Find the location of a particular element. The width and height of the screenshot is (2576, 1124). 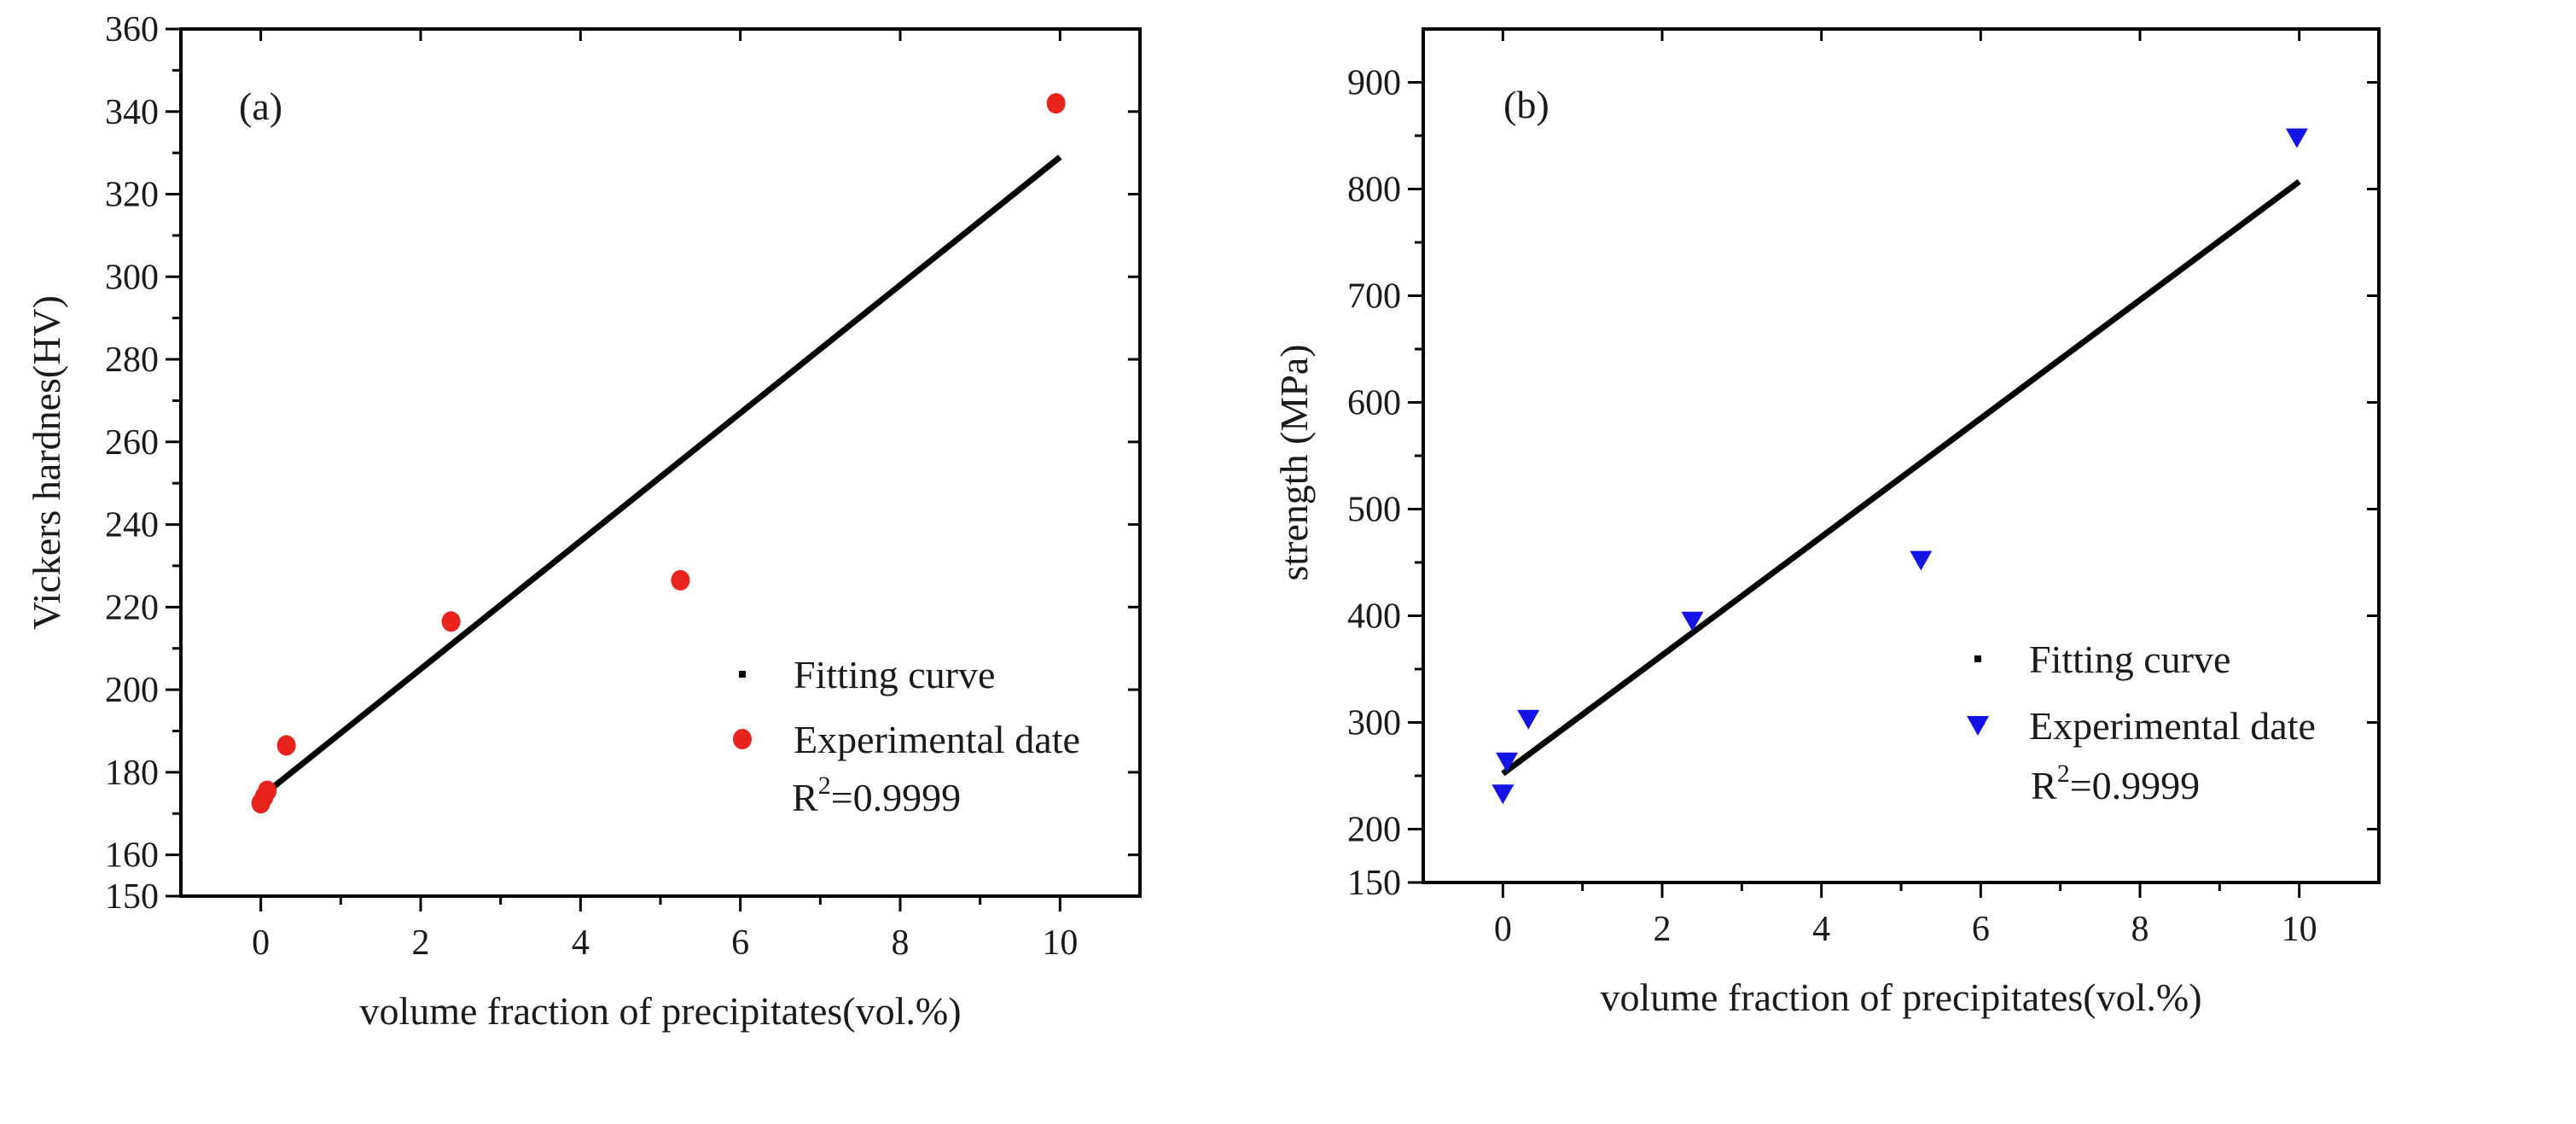

y-tick-label: 320 is located at coordinates (132, 196).